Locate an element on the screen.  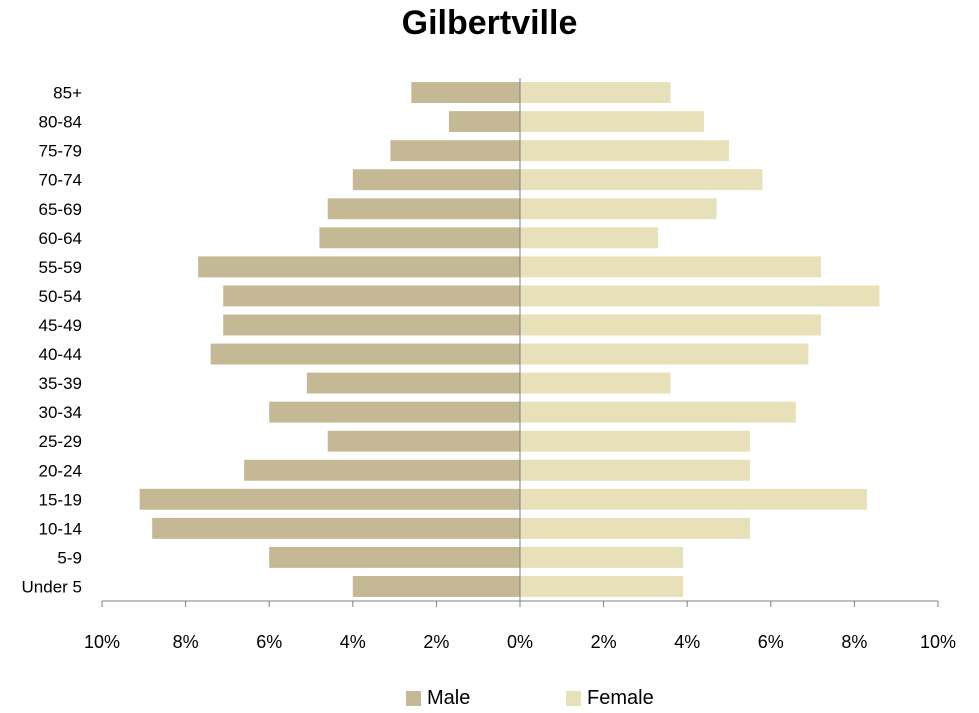
category-label: 10-14 is located at coordinates (60, 528).